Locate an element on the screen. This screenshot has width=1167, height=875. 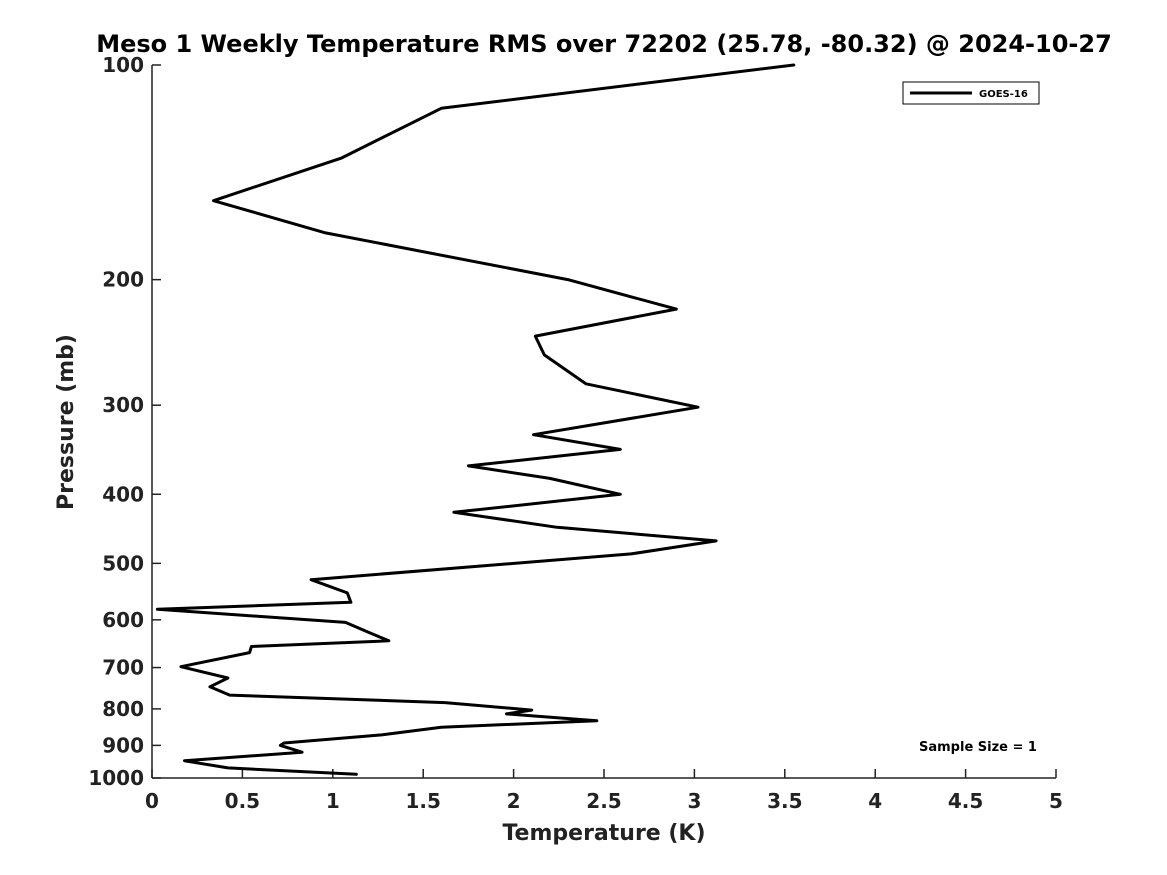
x-tick-label: 2 is located at coordinates (514, 801).